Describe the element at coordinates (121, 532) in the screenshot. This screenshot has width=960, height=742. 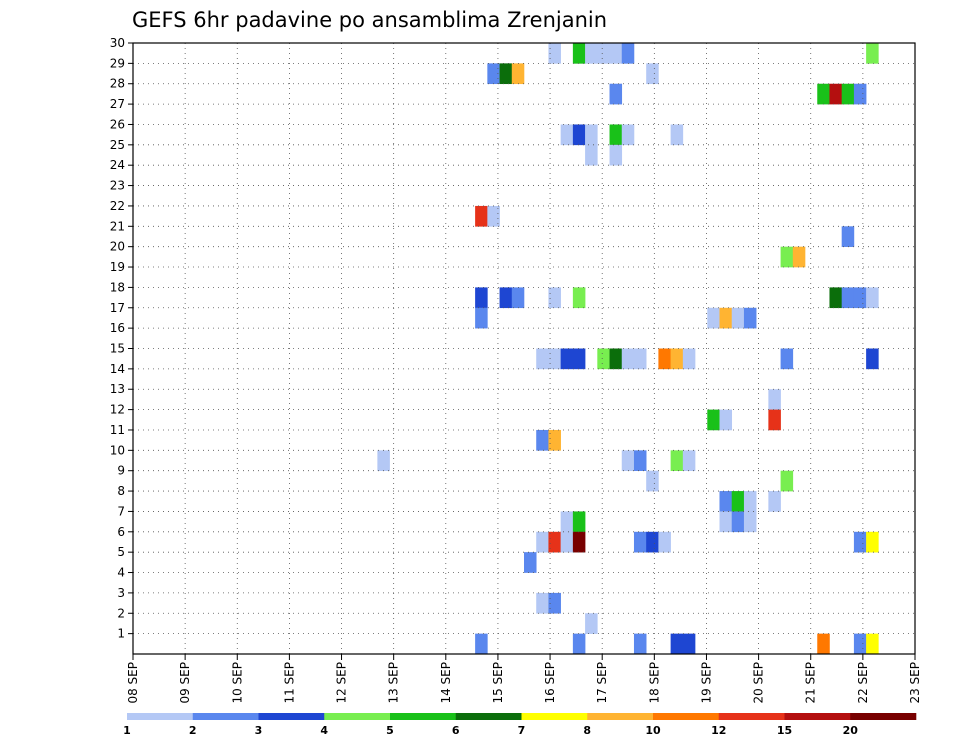
I see `y-tick-label: 6` at that location.